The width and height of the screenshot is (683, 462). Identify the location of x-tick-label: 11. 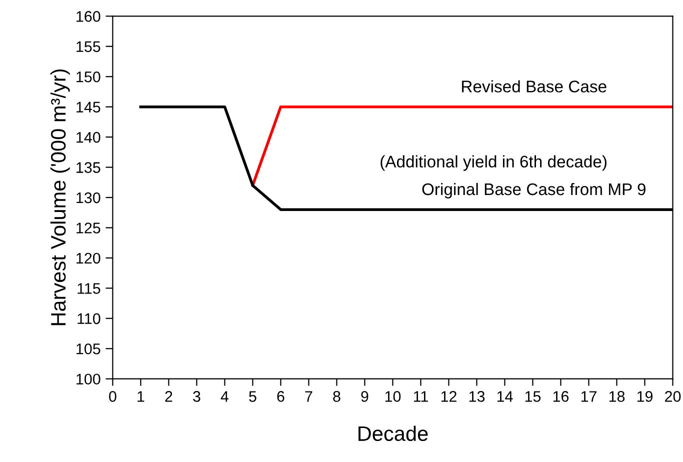
(421, 396).